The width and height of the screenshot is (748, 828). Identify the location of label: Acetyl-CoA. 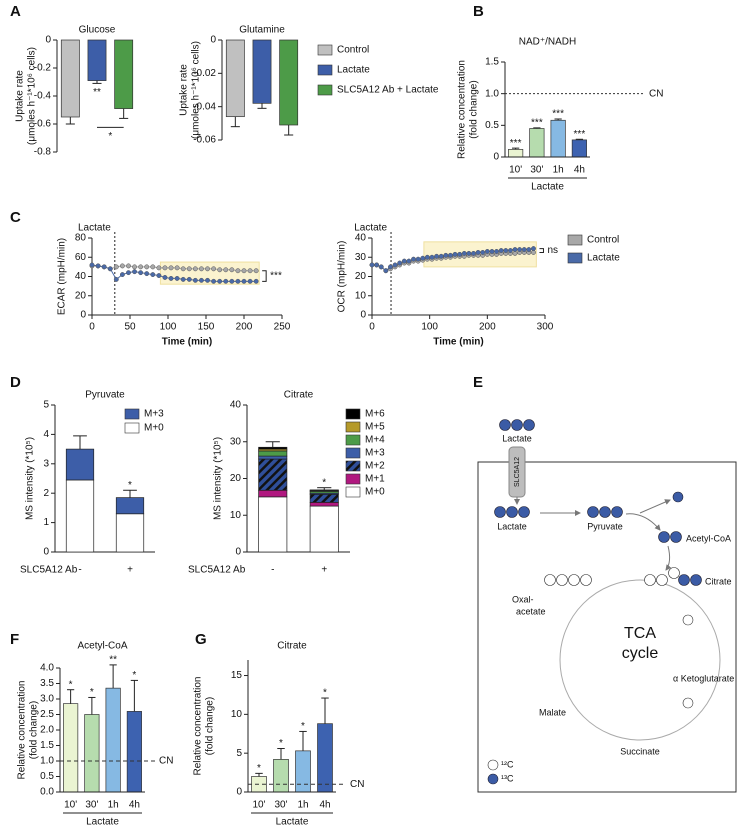
(708, 538).